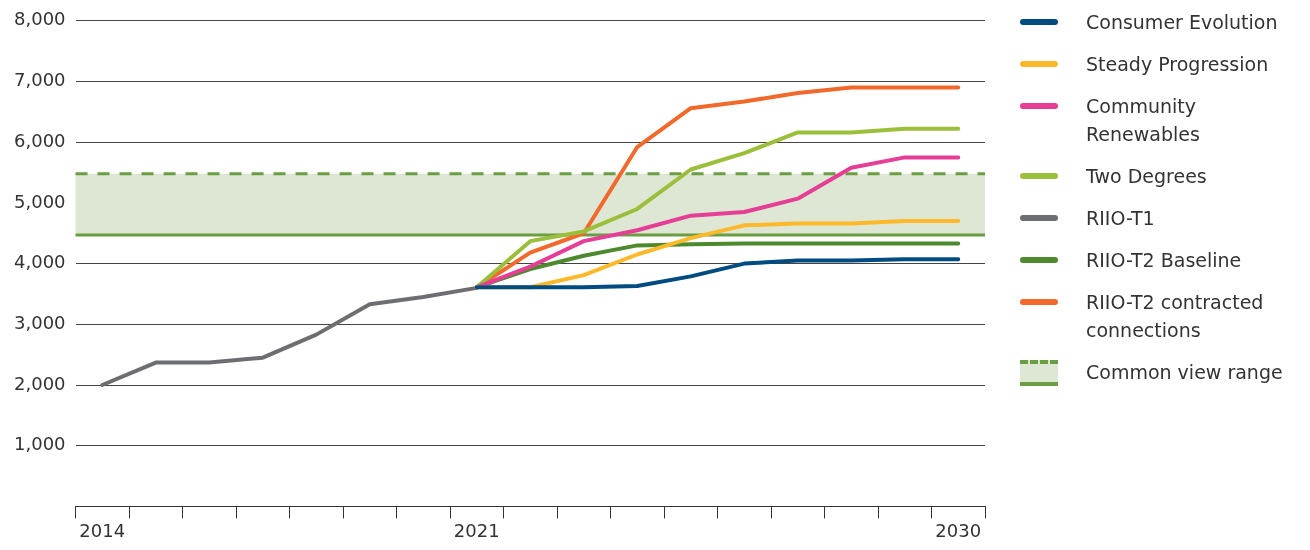  What do you see at coordinates (1147, 176) in the screenshot?
I see `legend-label: Two Degrees` at bounding box center [1147, 176].